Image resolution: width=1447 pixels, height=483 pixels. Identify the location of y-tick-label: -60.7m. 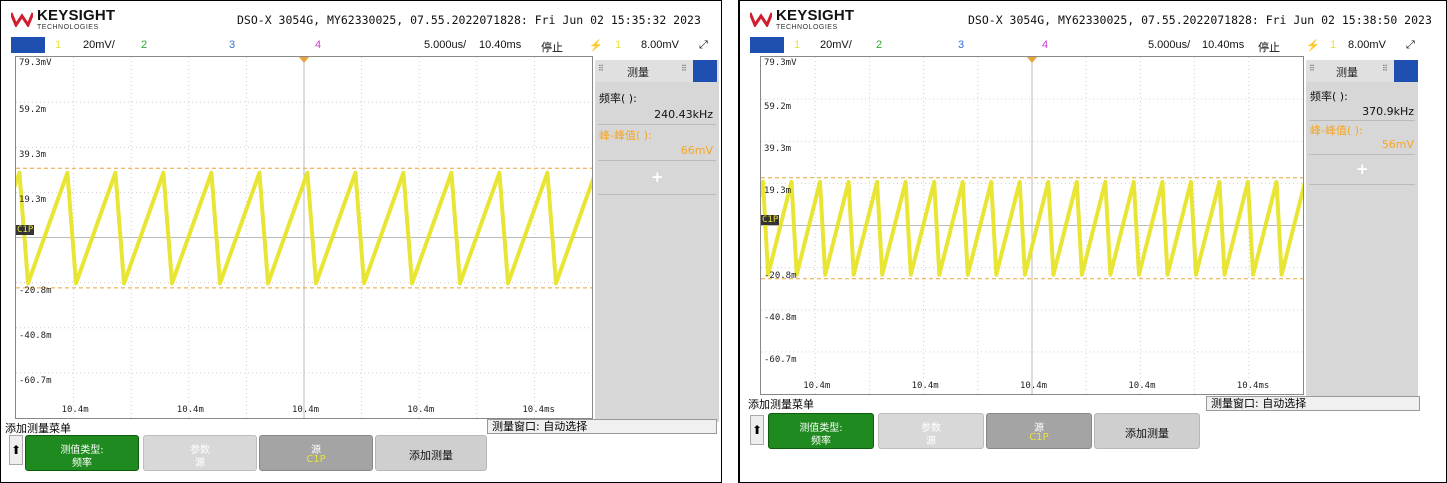
(780, 359).